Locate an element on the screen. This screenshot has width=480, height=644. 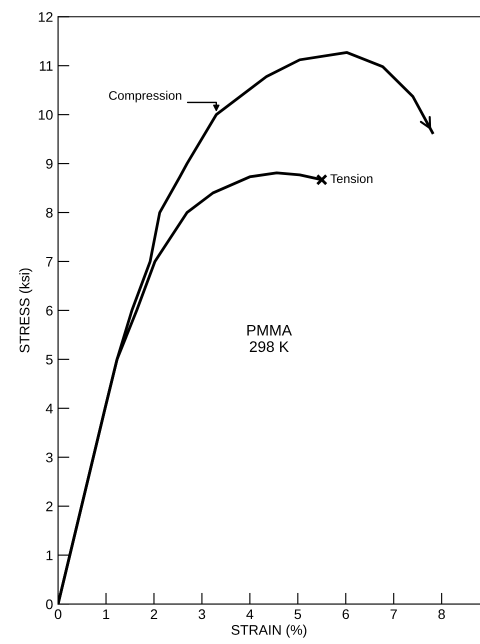
x-tick-label: 2 is located at coordinates (154, 614).